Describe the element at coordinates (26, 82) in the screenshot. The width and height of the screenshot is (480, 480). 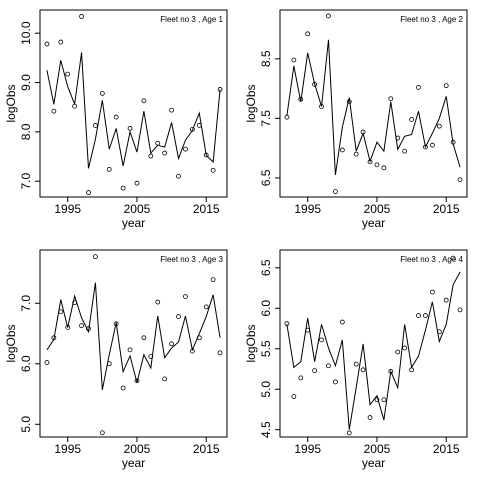
I see `y-tick-label: 9.0` at that location.